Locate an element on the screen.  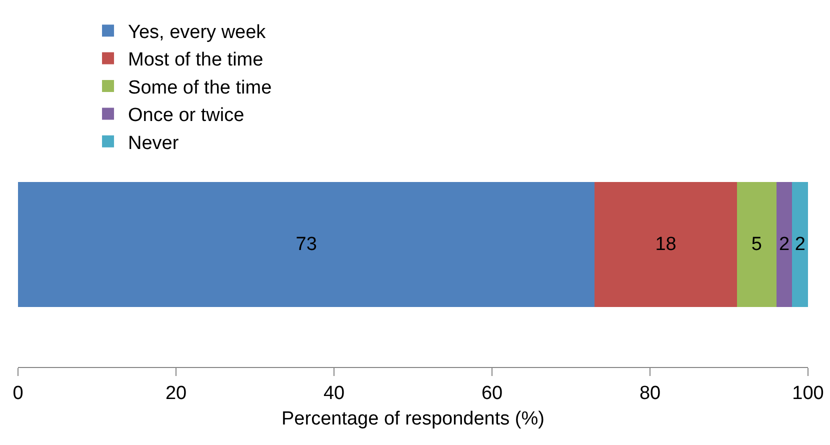
x-axis-title: Percentage of respondents (%) is located at coordinates (413, 419).